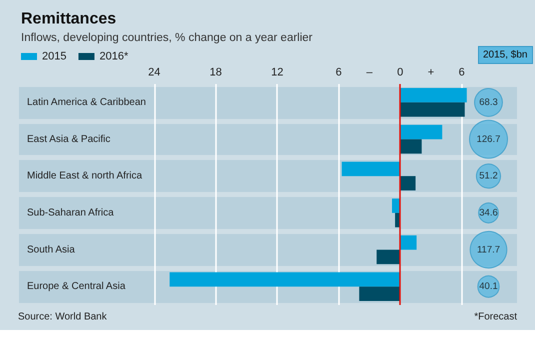  Describe the element at coordinates (114, 56) in the screenshot. I see `legend-label: 2016*` at that location.